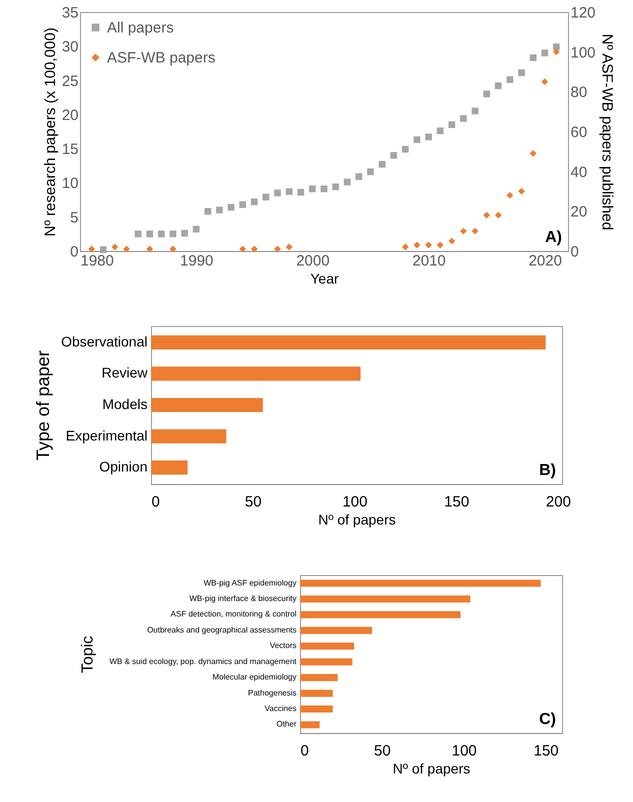 This screenshot has height=802, width=633. Describe the element at coordinates (74, 217) in the screenshot. I see `y-tick-label: 5` at that location.